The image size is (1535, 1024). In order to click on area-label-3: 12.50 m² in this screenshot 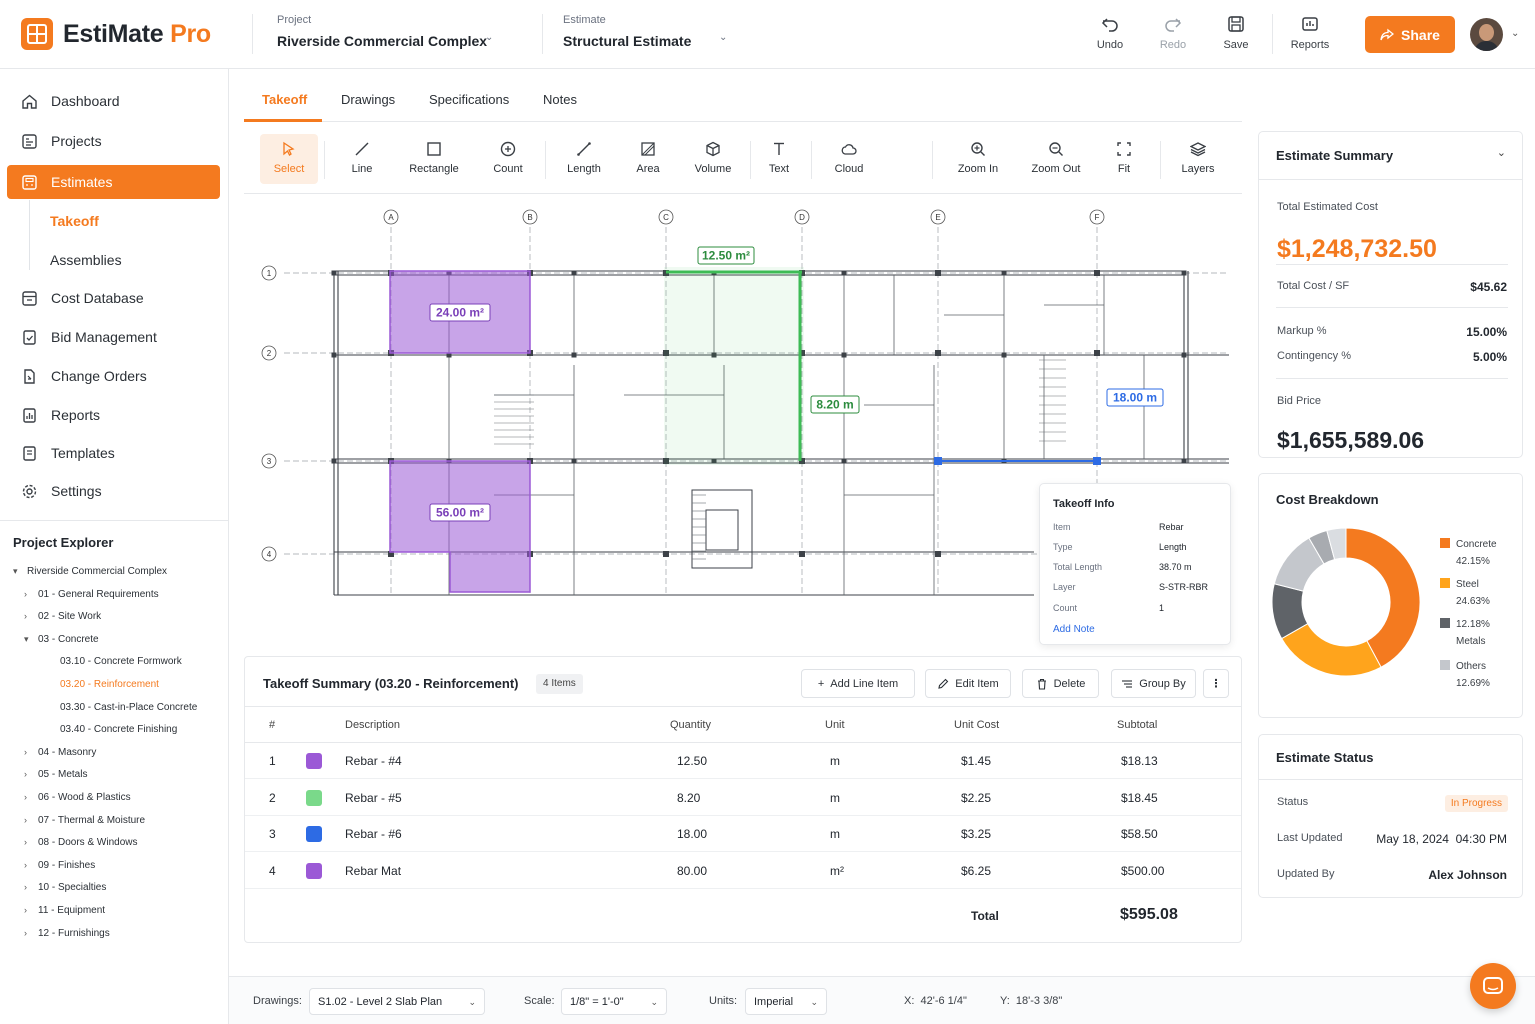, I will do `click(726, 255)`.